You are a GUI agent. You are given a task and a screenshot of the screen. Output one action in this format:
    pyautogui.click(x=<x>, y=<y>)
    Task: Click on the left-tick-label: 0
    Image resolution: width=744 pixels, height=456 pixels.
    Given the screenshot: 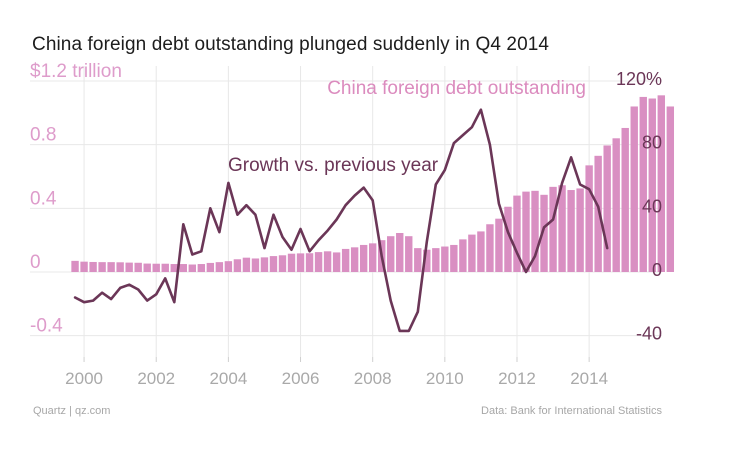 What is the action you would take?
    pyautogui.click(x=35, y=262)
    